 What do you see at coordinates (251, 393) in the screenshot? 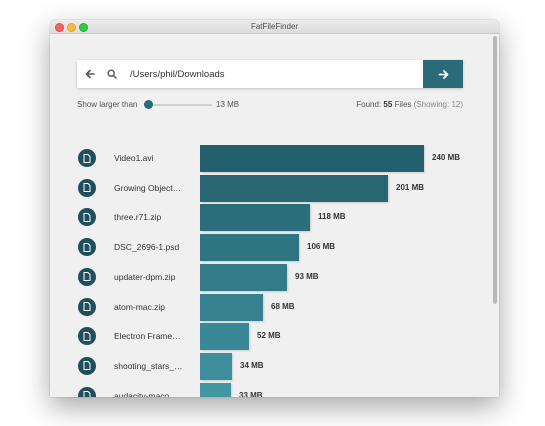
I see `file-size-label: 33 MB` at bounding box center [251, 393].